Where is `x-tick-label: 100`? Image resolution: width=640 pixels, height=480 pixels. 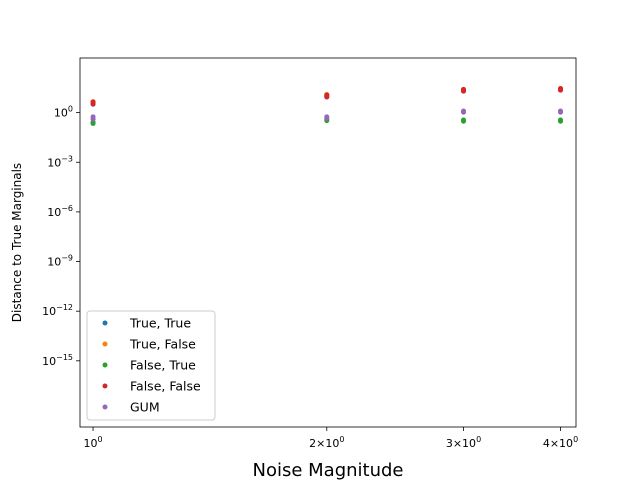 x-tick-label: 100 is located at coordinates (93, 442).